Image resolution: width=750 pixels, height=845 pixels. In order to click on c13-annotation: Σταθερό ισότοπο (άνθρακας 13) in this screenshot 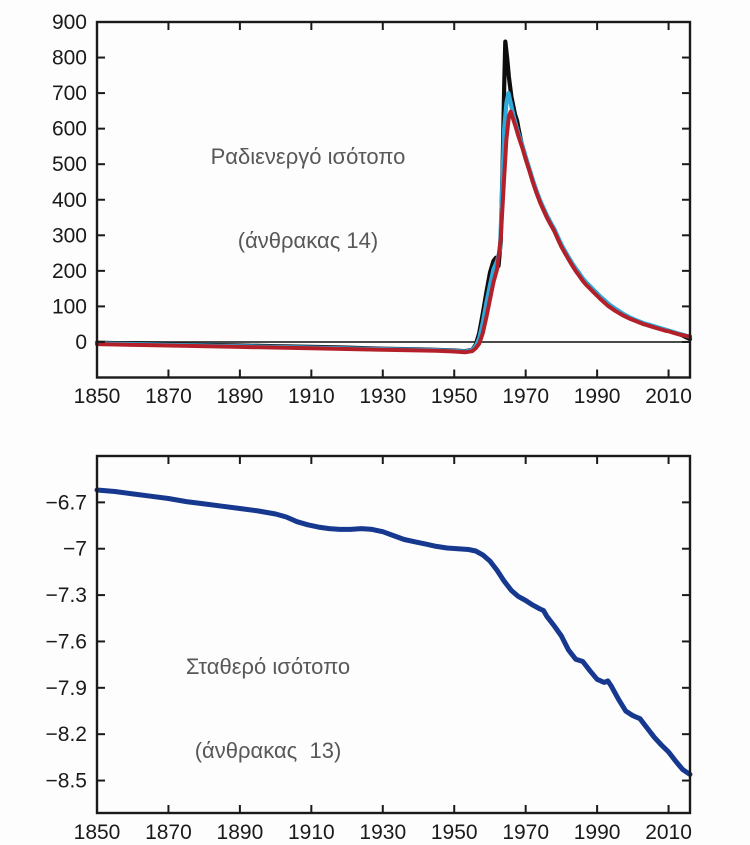, I will do `click(268, 695)`.